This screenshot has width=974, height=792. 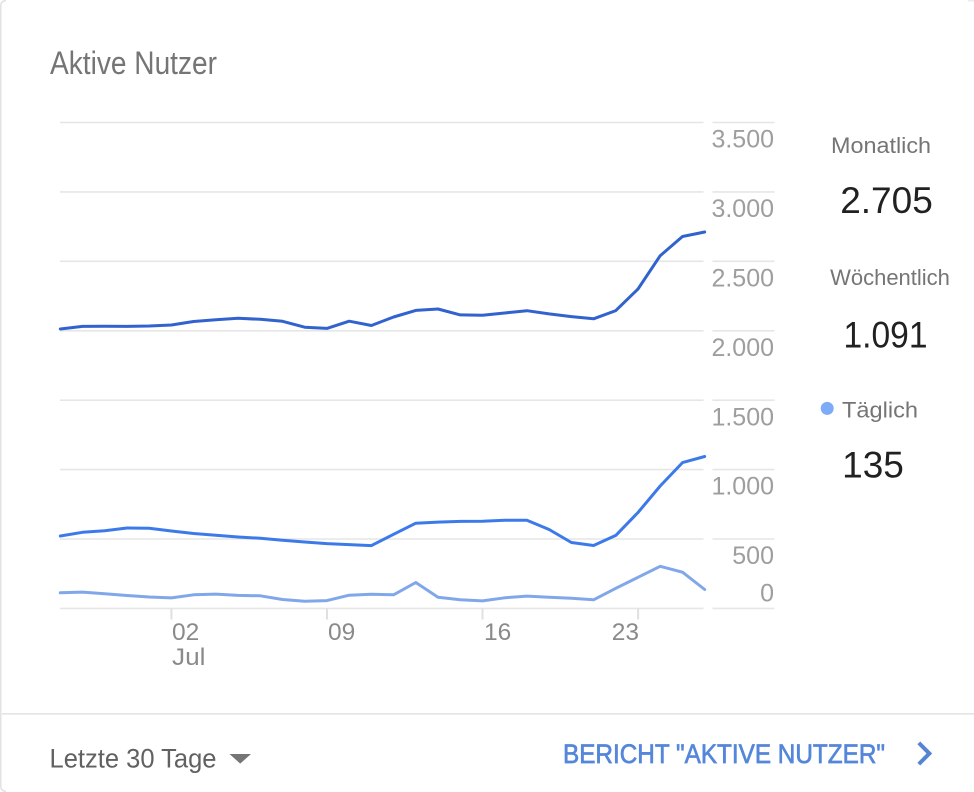 What do you see at coordinates (625, 632) in the screenshot?
I see `svg-text: 23` at bounding box center [625, 632].